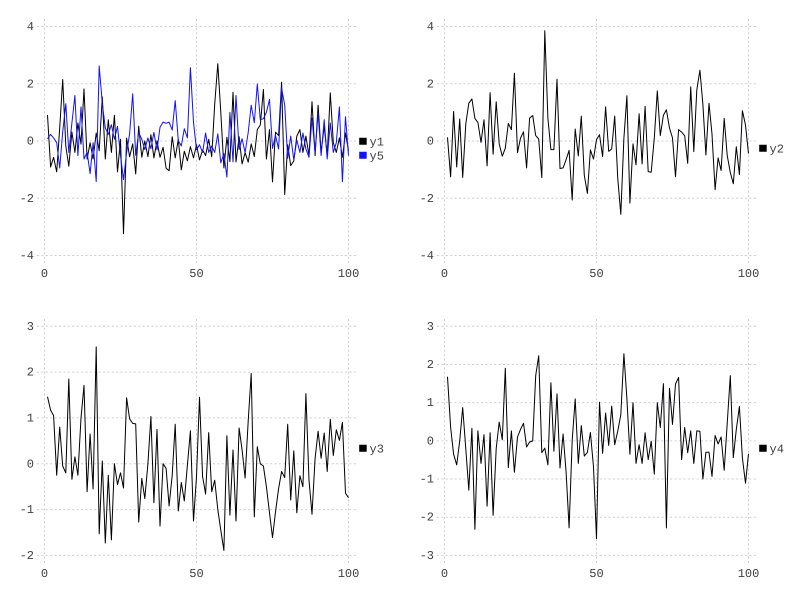 The width and height of the screenshot is (800, 600). What do you see at coordinates (427, 556) in the screenshot?
I see `svg-text: -3` at bounding box center [427, 556].